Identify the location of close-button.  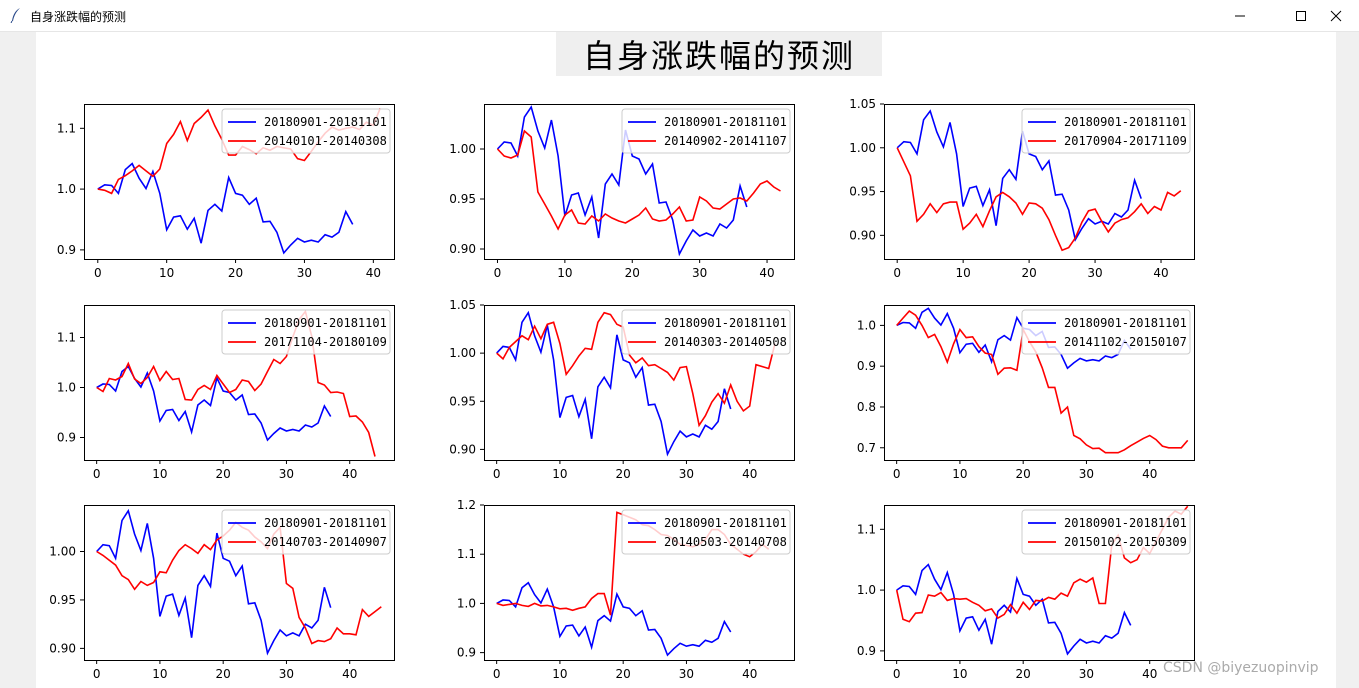
(1336, 15).